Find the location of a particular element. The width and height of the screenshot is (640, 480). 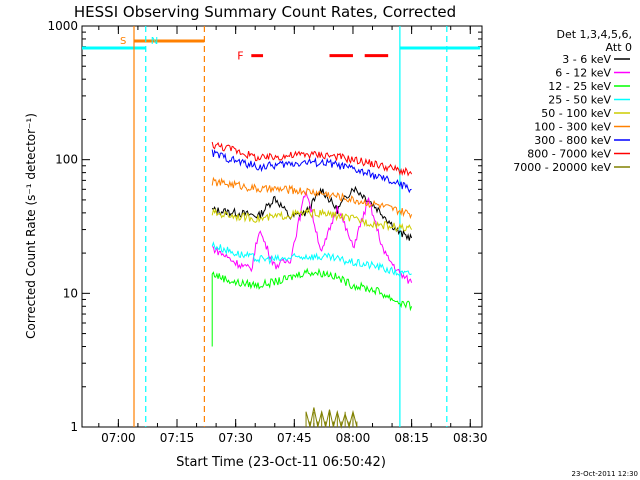

y-tick-label: 1 is located at coordinates (74, 427).